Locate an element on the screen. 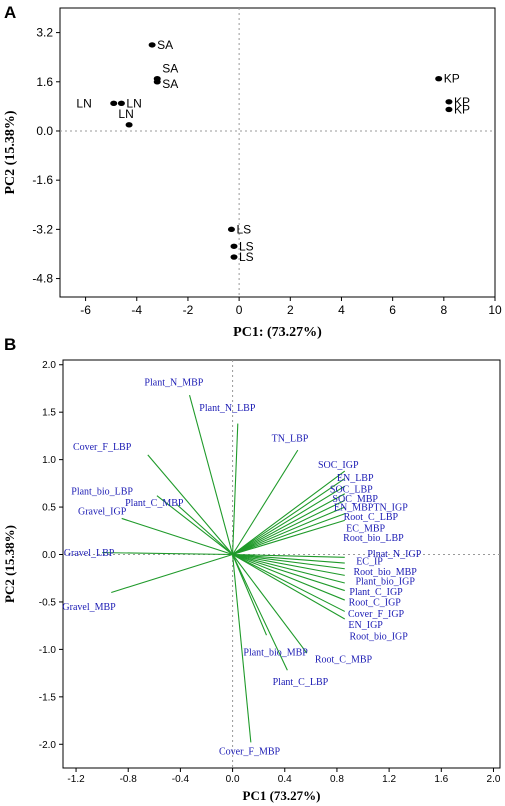 The image size is (505, 806). panel-a-y-tick-label: -4.8 is located at coordinates (42, 279).